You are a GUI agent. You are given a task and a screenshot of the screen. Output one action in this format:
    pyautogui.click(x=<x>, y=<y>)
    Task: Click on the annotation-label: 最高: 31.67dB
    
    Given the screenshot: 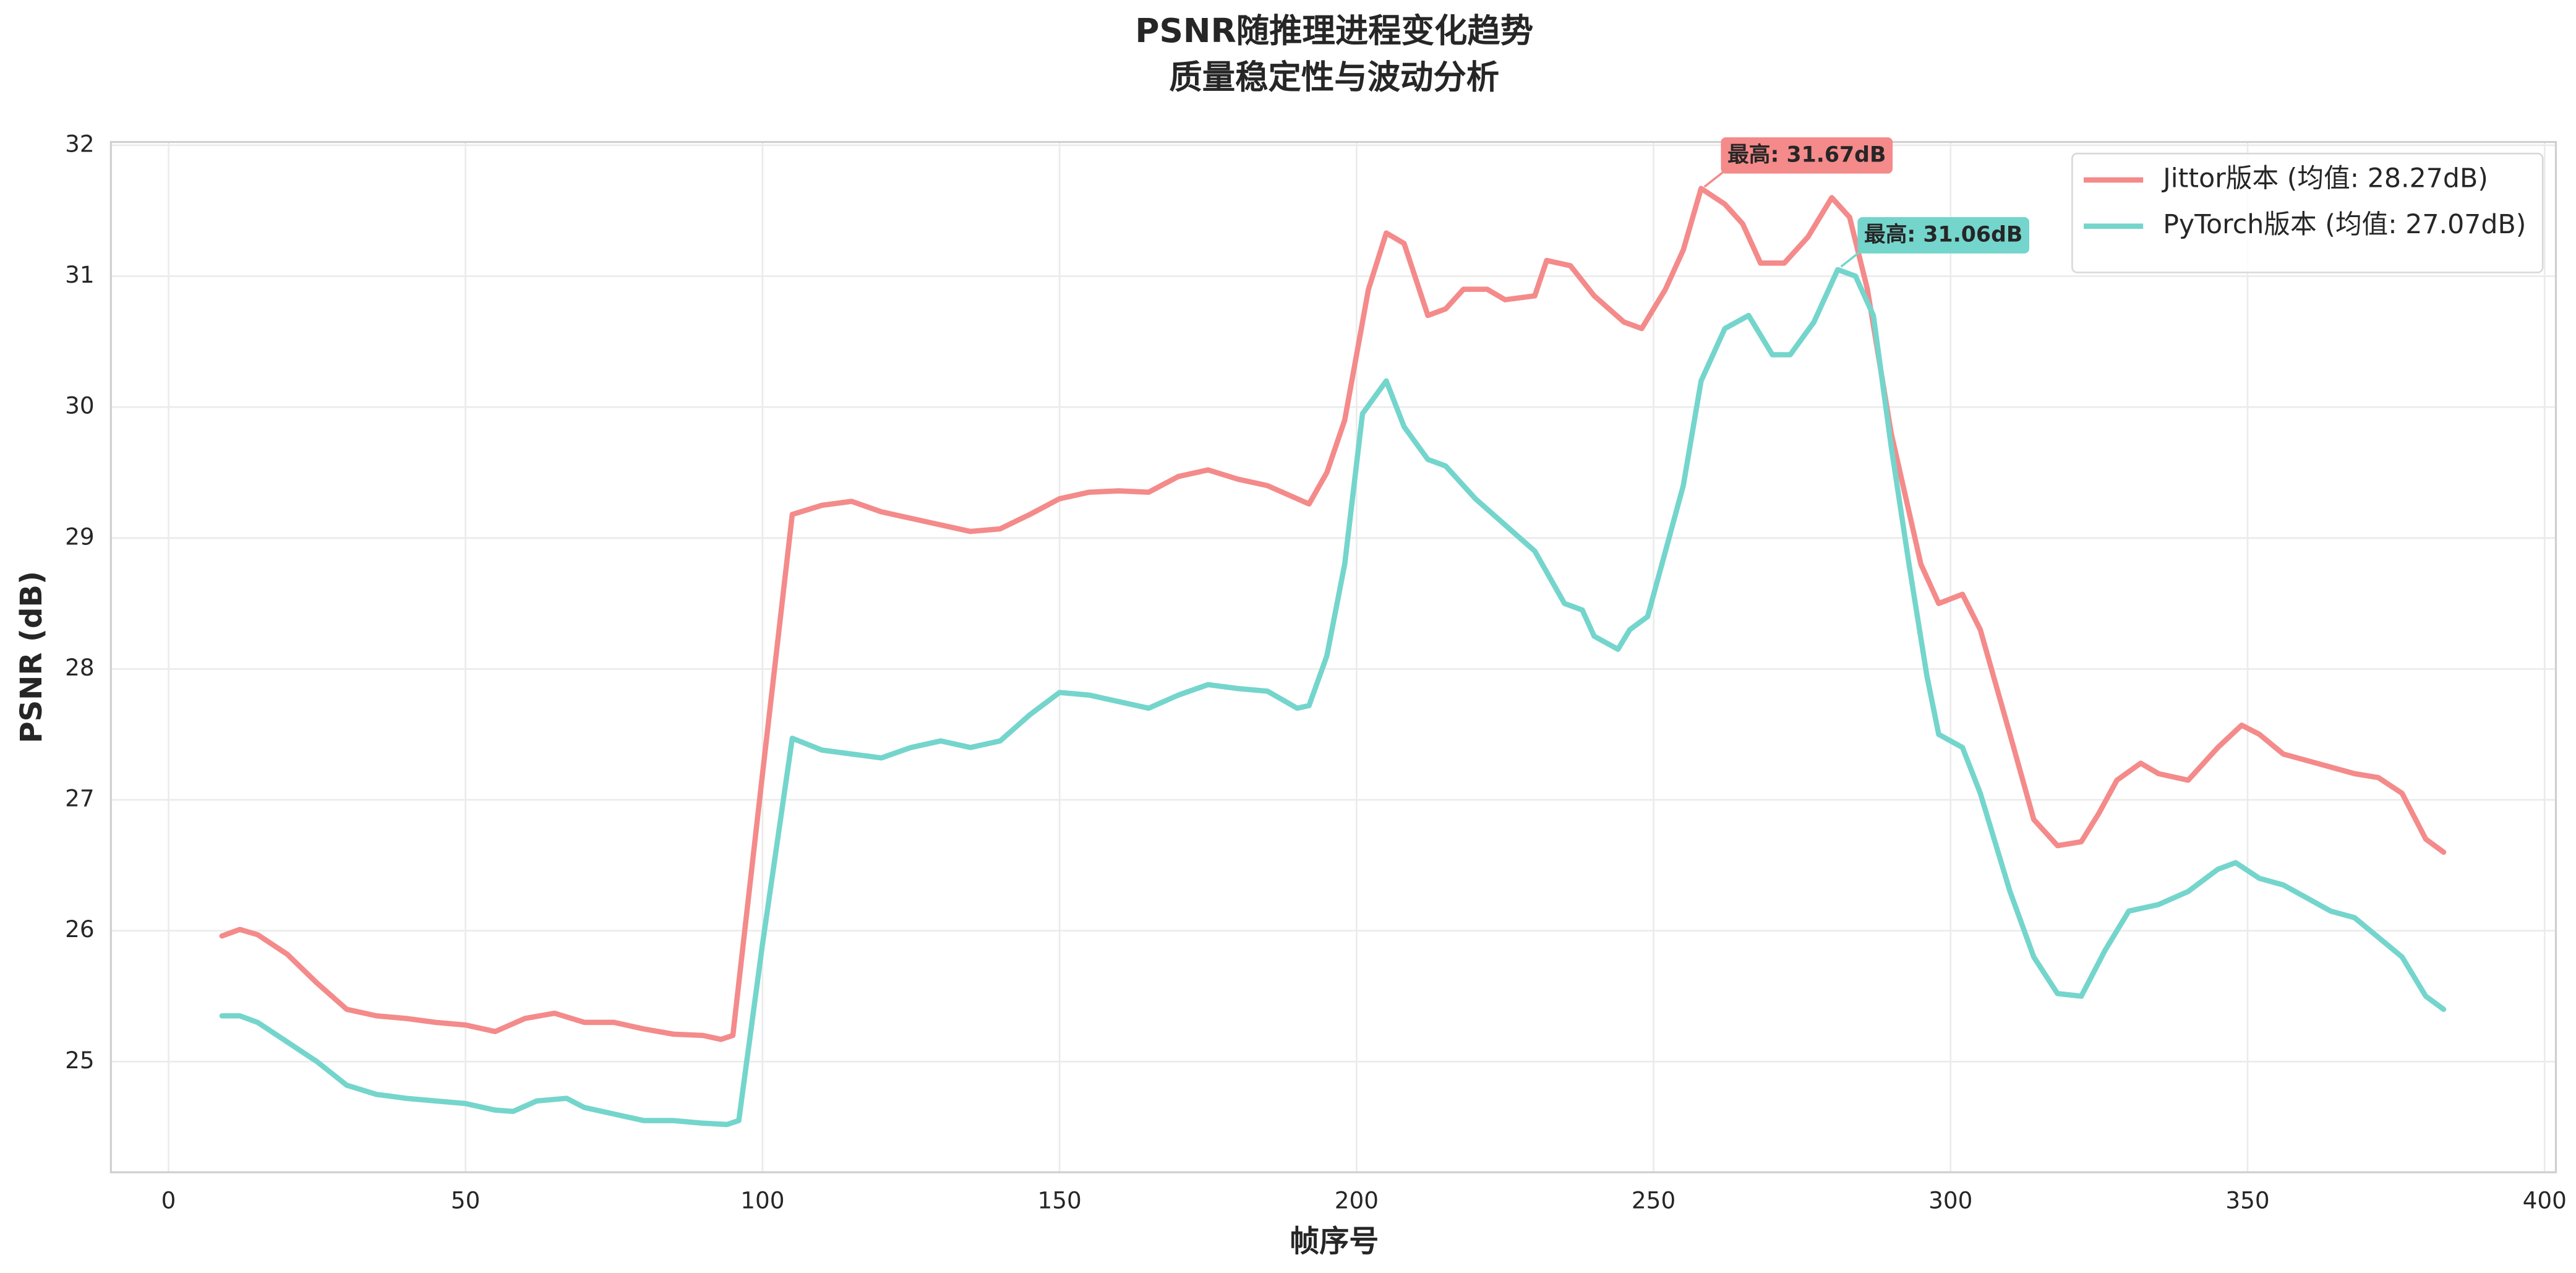 What is the action you would take?
    pyautogui.click(x=1806, y=154)
    